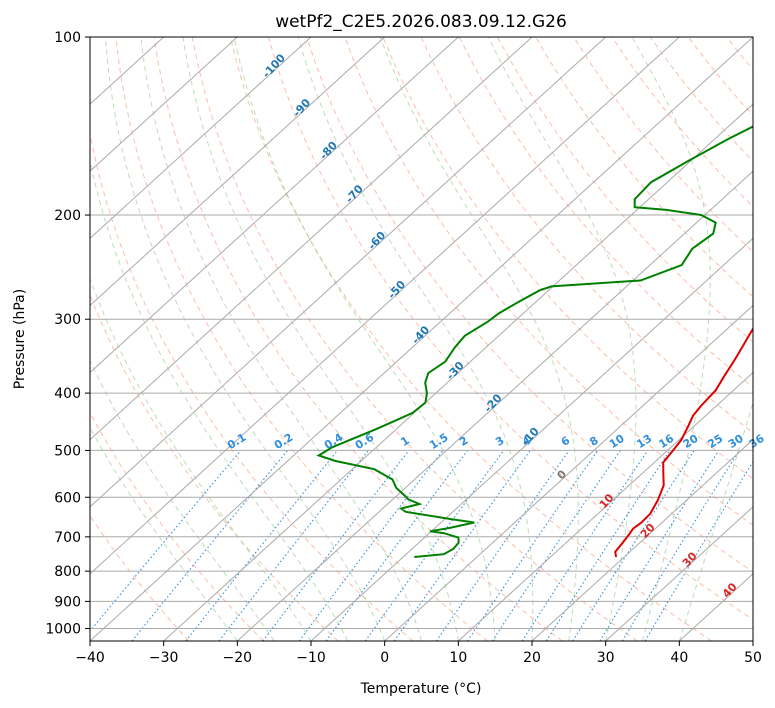 The height and width of the screenshot is (708, 775). Describe the element at coordinates (420, 335) in the screenshot. I see `isotherm-label: -40` at that location.